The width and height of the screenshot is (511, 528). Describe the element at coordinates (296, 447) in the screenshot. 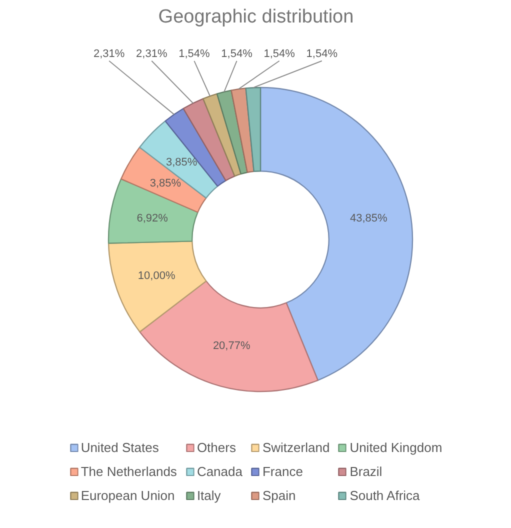

I see `legend-label: Switzerland` at that location.